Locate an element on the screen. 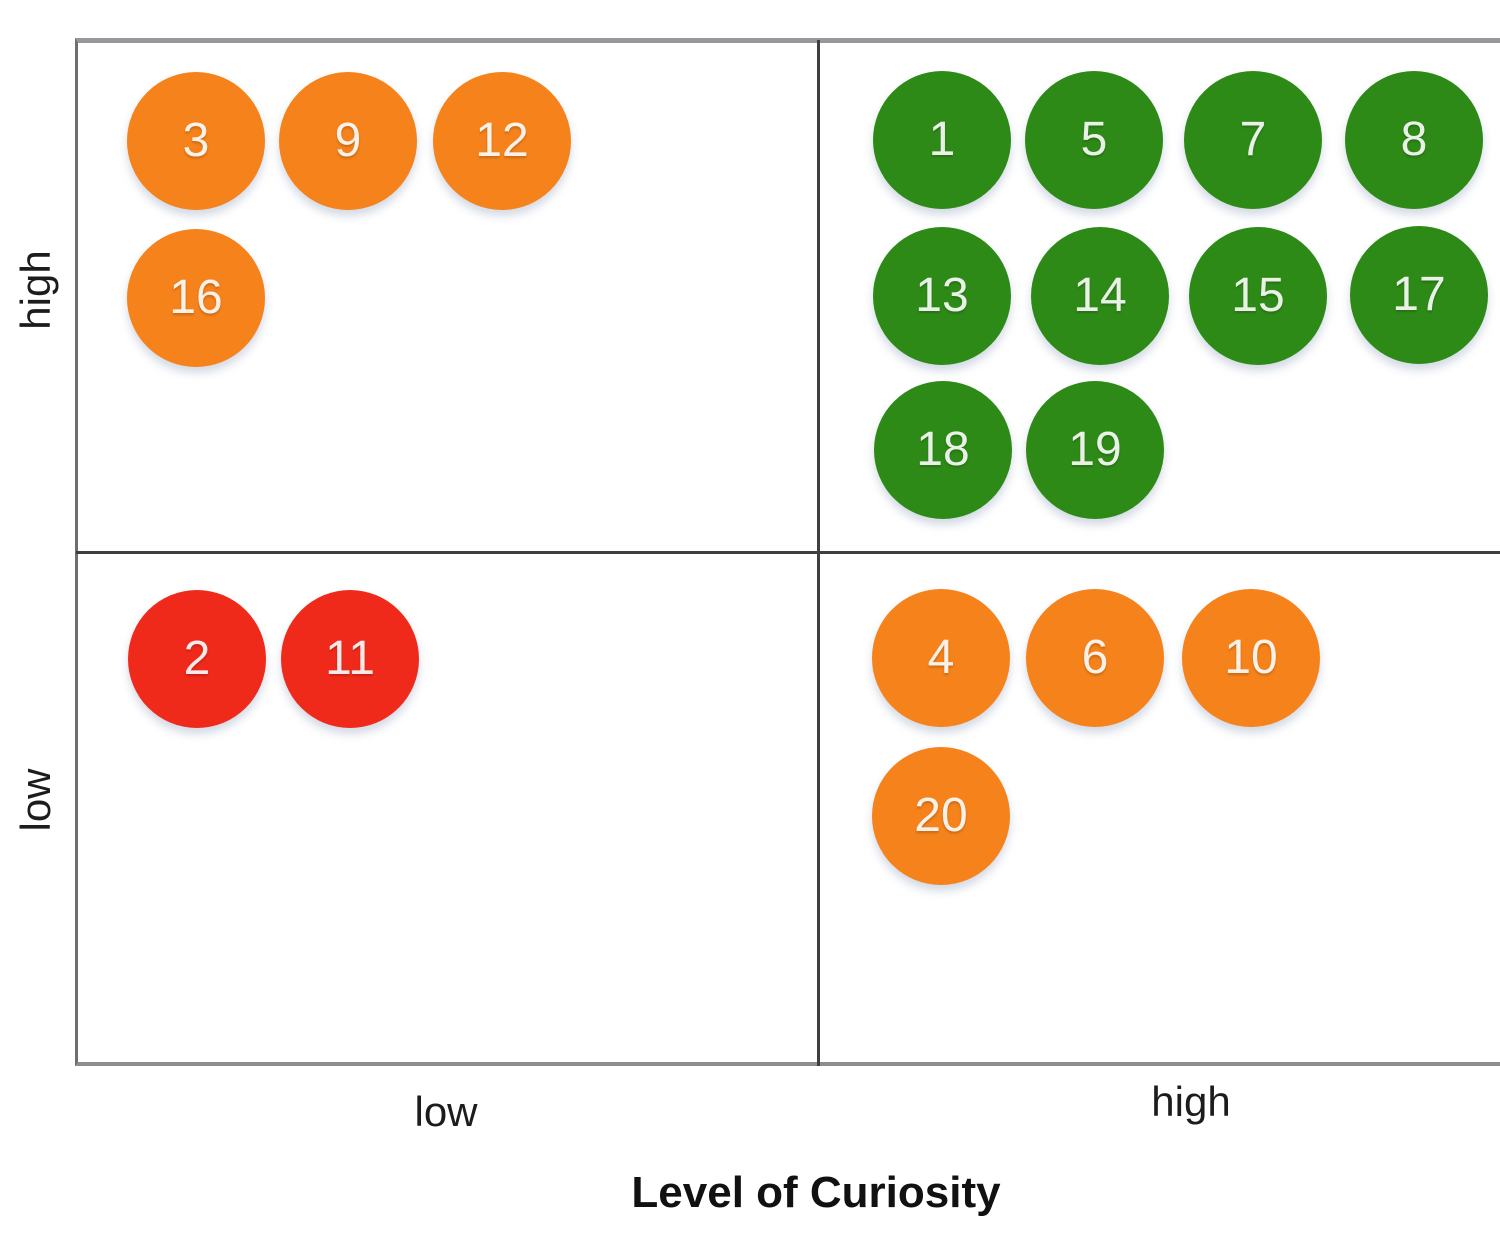 The height and width of the screenshot is (1250, 1500). bubble-6: 6 is located at coordinates (1095, 658).